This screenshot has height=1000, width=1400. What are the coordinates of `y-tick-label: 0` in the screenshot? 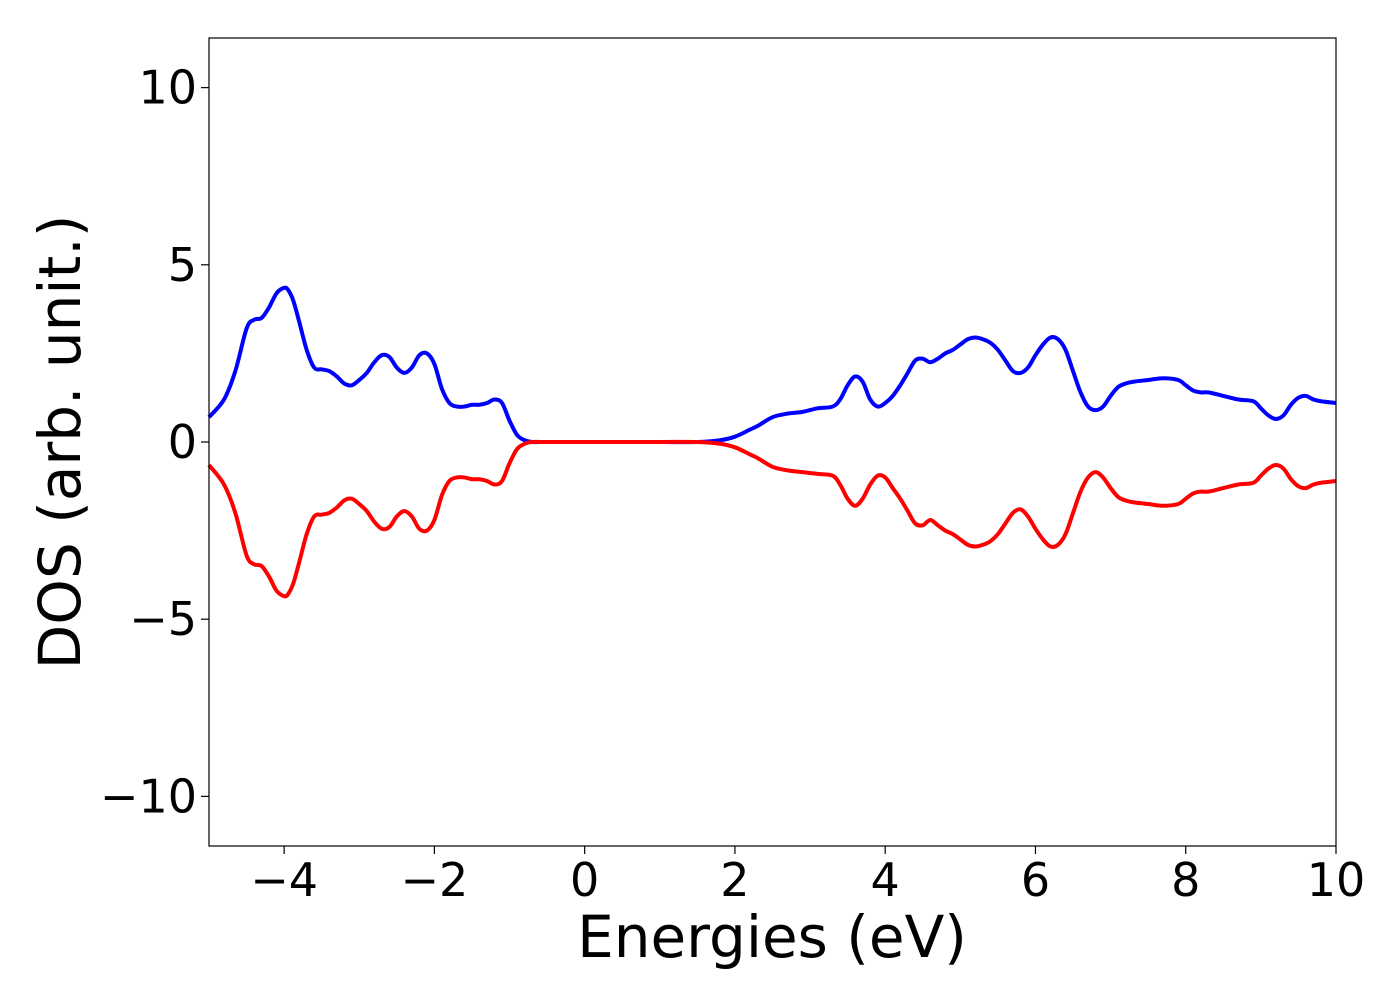 It's located at (182, 442).